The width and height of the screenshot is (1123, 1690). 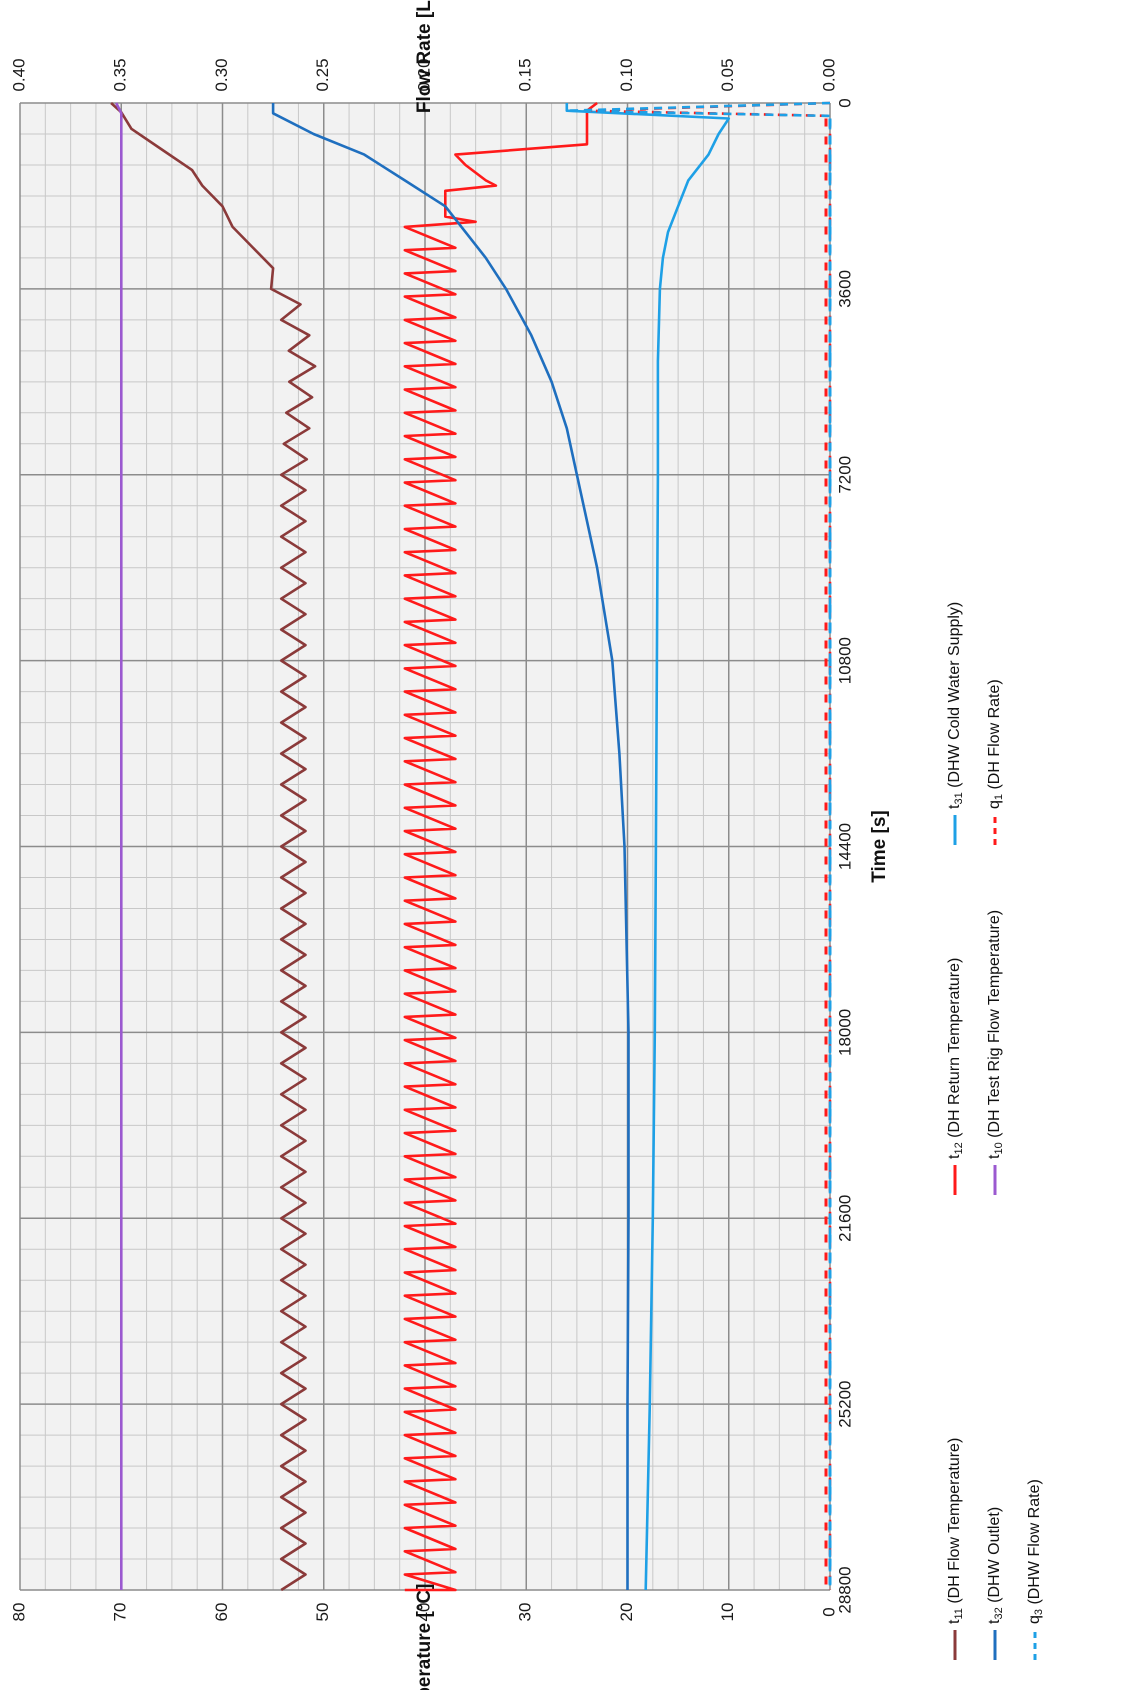 I want to click on legend-label: t32 (DHW Outlet), so click(x=995, y=1565).